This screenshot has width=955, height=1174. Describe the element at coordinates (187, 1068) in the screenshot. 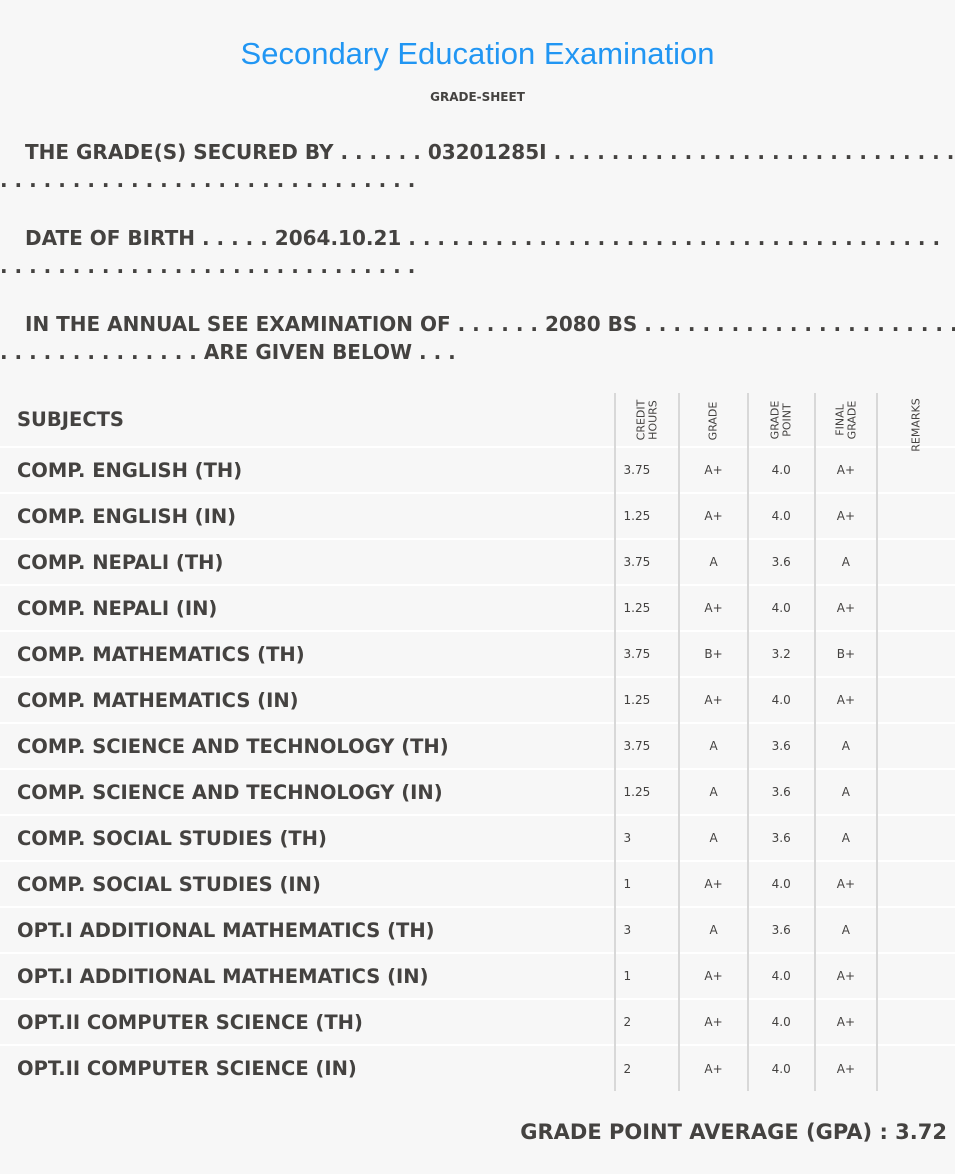

I see `subject-cell: OPT.II COMPUTER SCIENCE (IN)` at that location.